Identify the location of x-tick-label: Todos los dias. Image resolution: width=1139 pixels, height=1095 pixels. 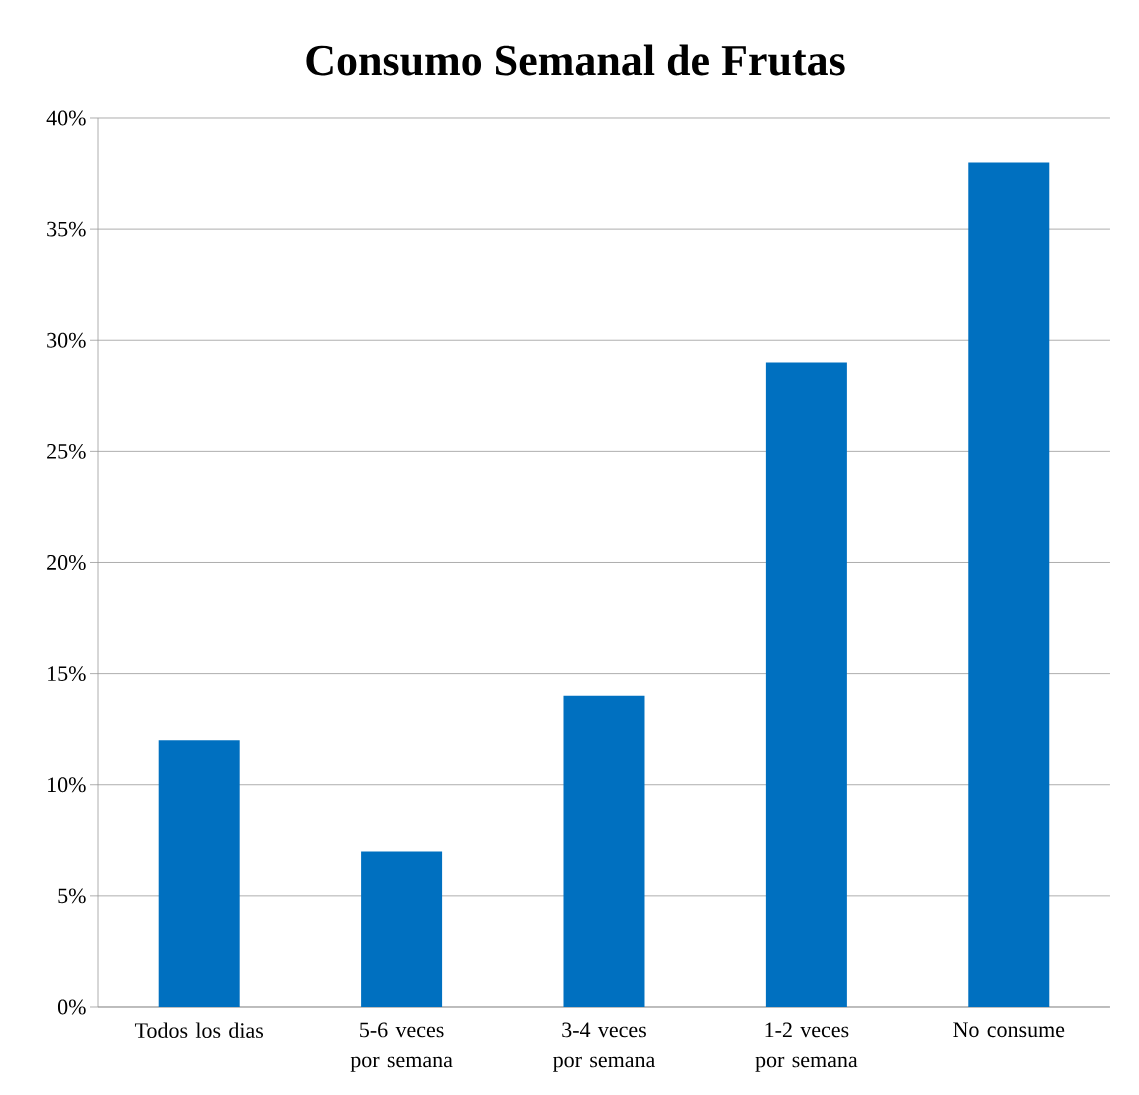
(199, 1030).